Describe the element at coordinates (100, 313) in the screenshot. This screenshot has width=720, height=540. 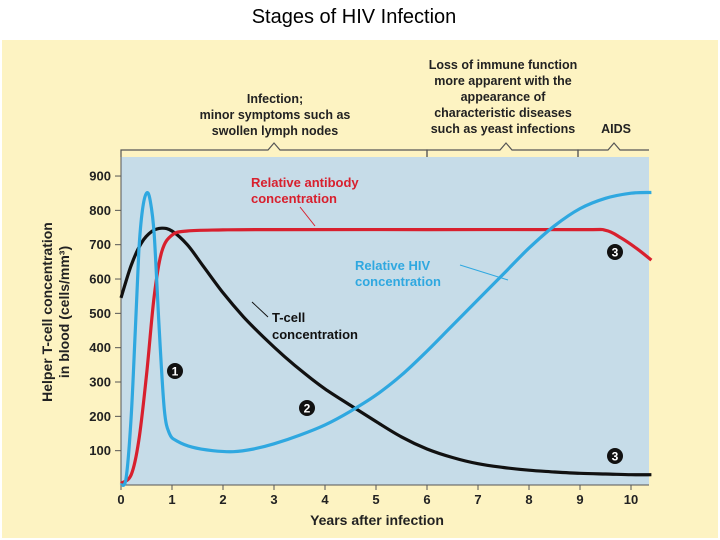
I see `y-tick-label: 500` at that location.